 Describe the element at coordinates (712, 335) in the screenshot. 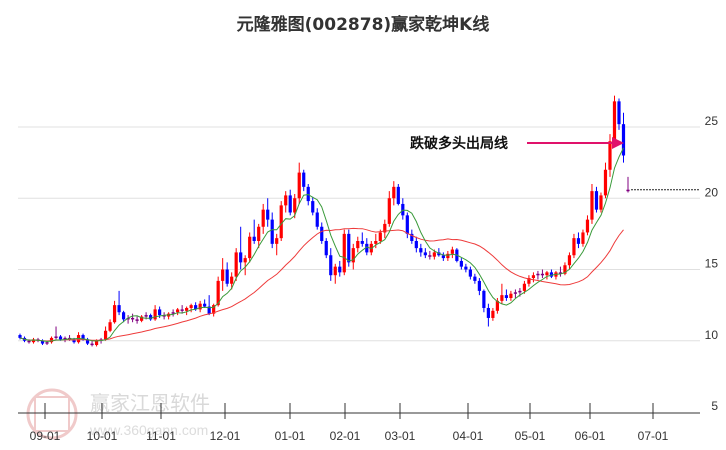

I see `y-tick-label: 10` at that location.